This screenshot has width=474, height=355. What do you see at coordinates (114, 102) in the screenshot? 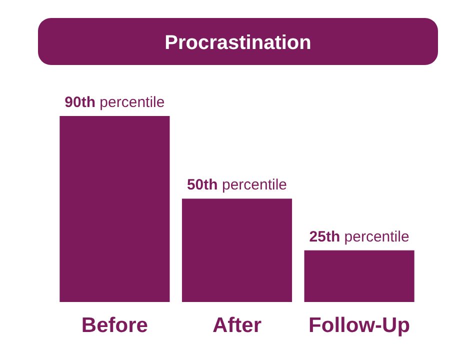
I see `data-label: 90th percentile` at bounding box center [114, 102].